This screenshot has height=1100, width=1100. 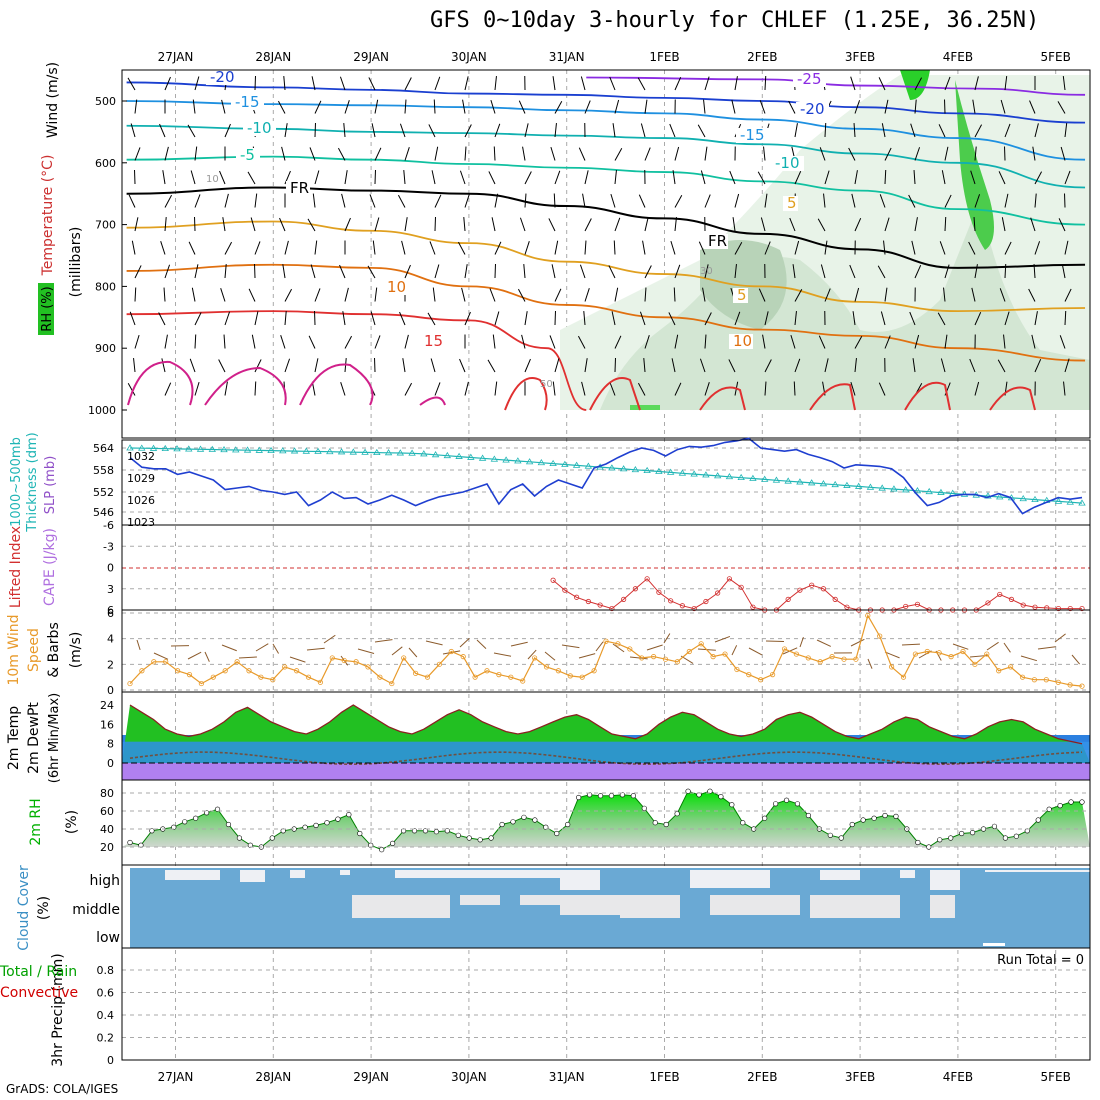 What do you see at coordinates (433, 341) in the screenshot?
I see `isotherm-label-15: 15` at bounding box center [433, 341].